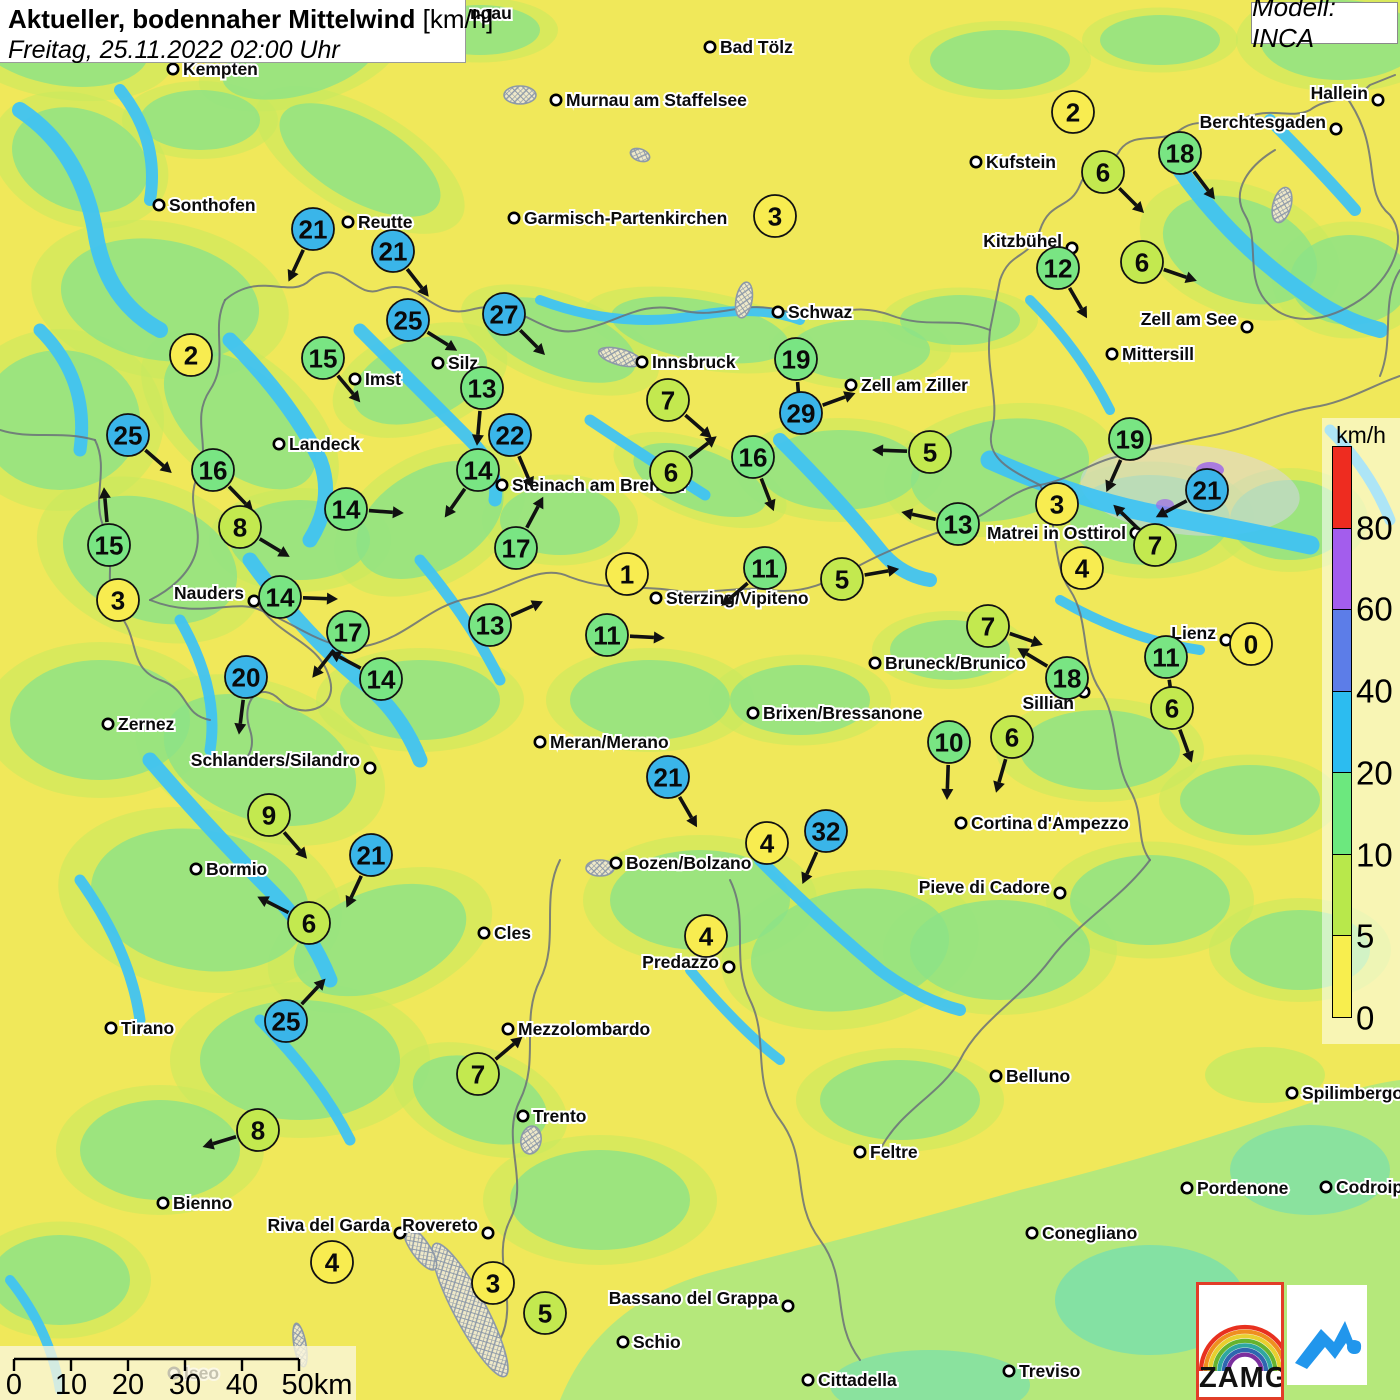 Image resolution: width=1400 pixels, height=1400 pixels. Describe the element at coordinates (1042, 1371) in the screenshot. I see `city-marker: Treviso` at that location.